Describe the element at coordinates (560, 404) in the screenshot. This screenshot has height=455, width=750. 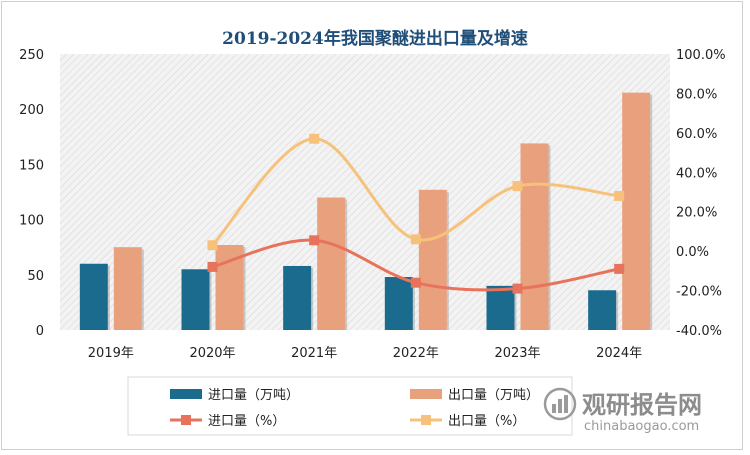
I see `chart-bars-logo-icon` at that location.